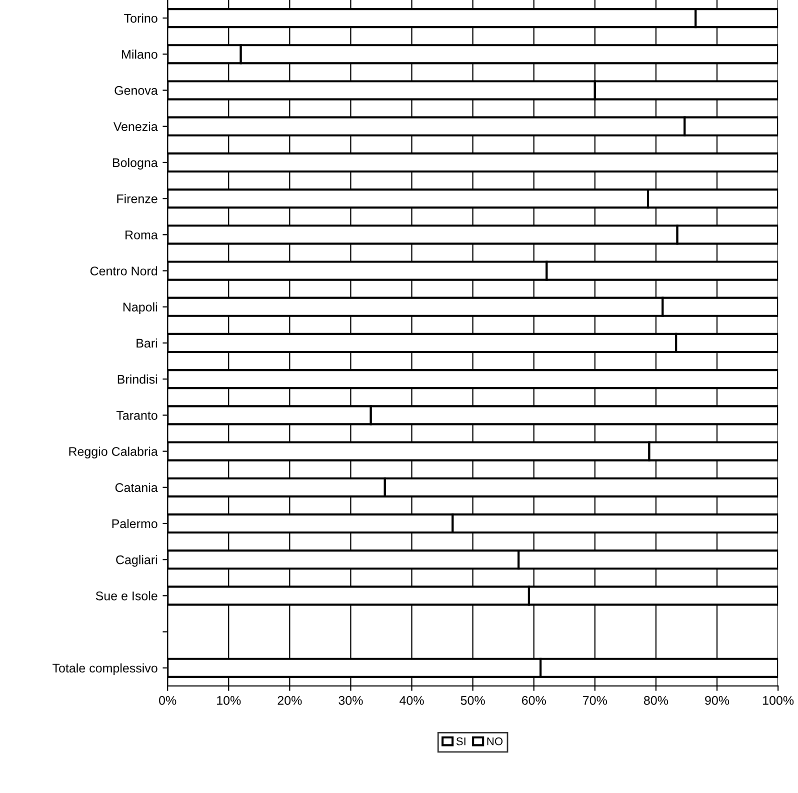  I want to click on legend-label: NO, so click(495, 741).